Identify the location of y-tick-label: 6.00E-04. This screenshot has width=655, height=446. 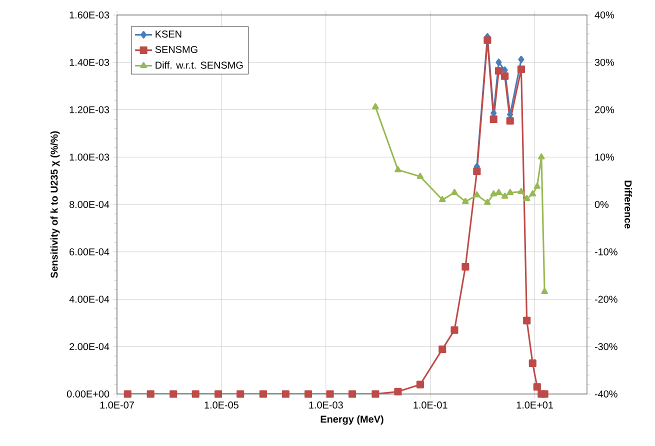
(90, 252).